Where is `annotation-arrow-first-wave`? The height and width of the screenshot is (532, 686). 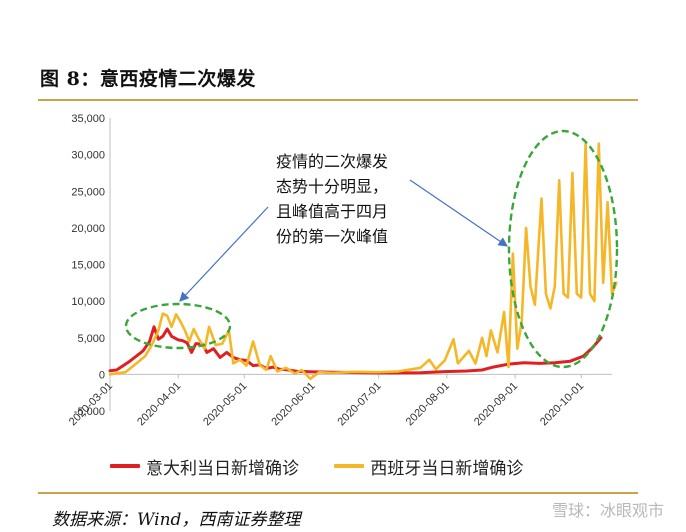
annotation-arrow-first-wave is located at coordinates (224, 254).